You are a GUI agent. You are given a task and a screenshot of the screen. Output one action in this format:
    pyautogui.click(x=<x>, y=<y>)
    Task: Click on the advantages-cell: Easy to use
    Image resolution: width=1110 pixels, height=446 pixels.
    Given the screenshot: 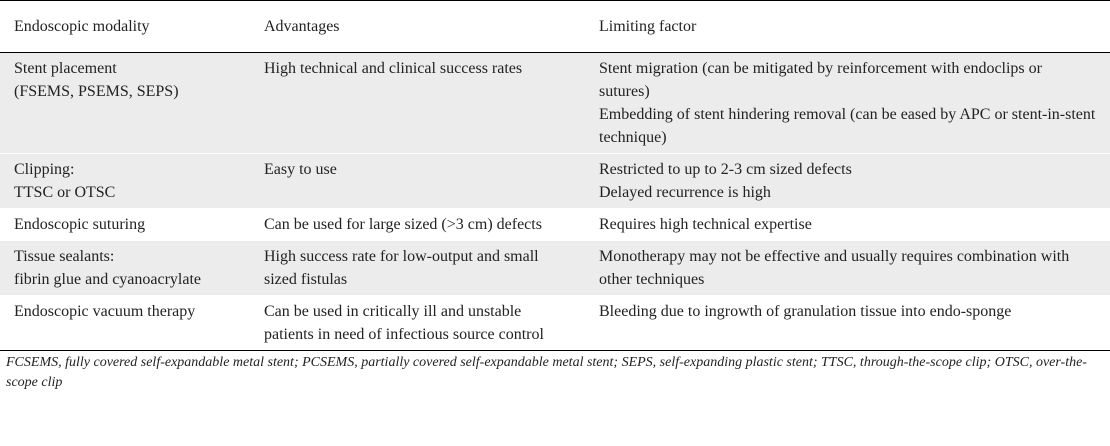 What is the action you would take?
    pyautogui.click(x=417, y=181)
    